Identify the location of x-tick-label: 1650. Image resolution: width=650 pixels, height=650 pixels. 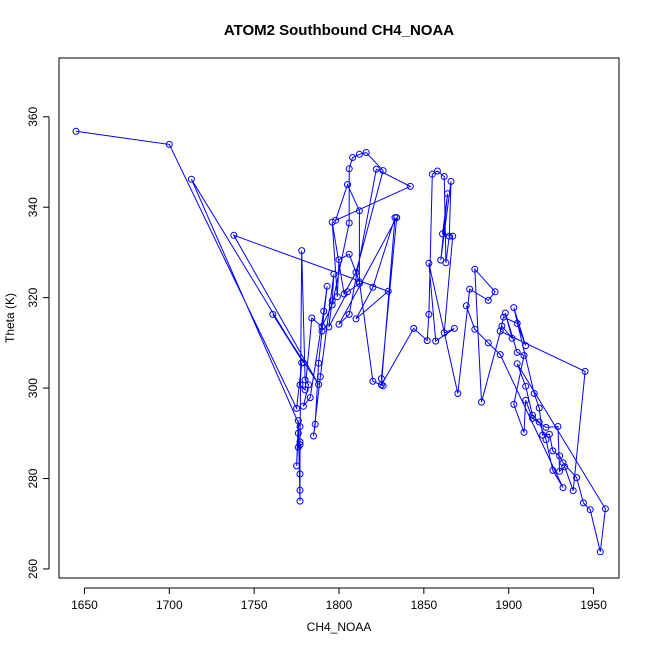
(84, 605).